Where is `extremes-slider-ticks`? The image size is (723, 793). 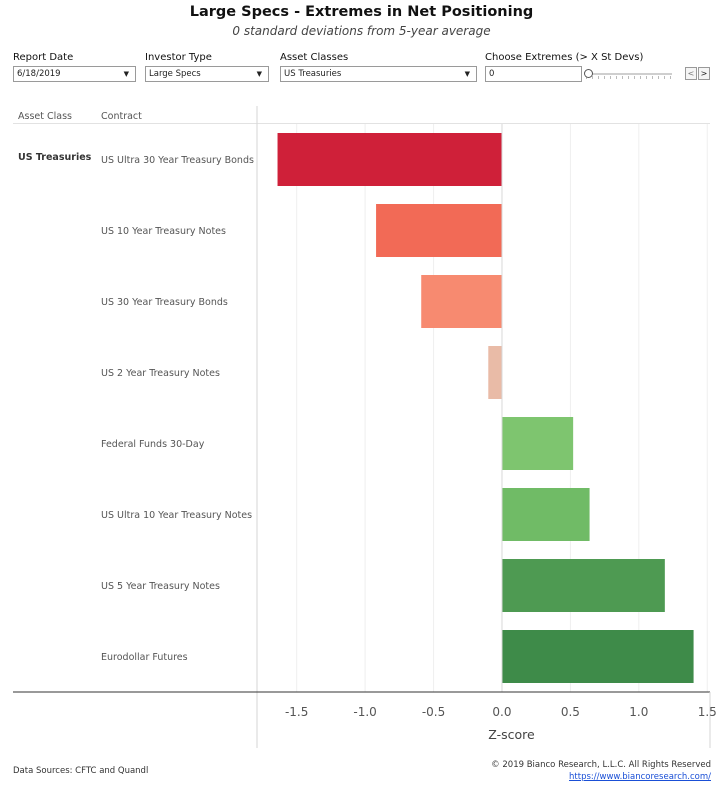
extremes-slider-ticks is located at coordinates (629, 77).